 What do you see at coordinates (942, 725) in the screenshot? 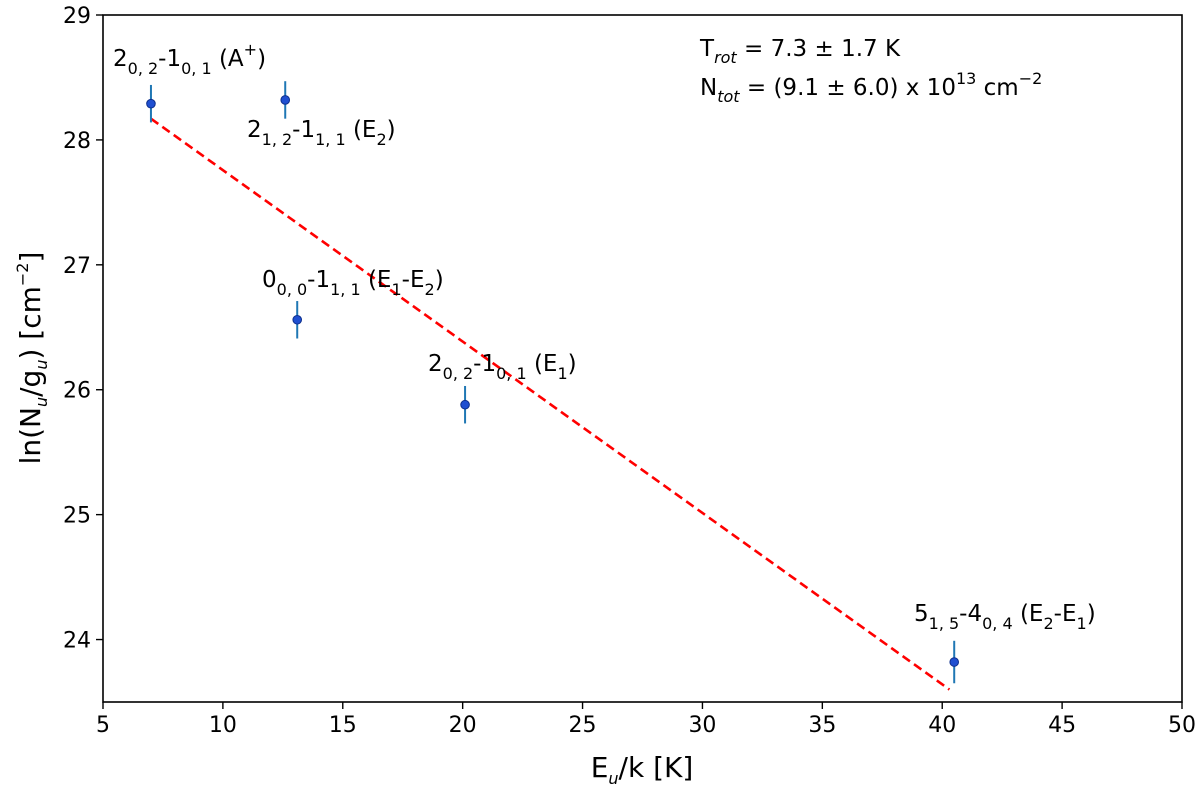
I see `x-tick-label: 40` at bounding box center [942, 725].